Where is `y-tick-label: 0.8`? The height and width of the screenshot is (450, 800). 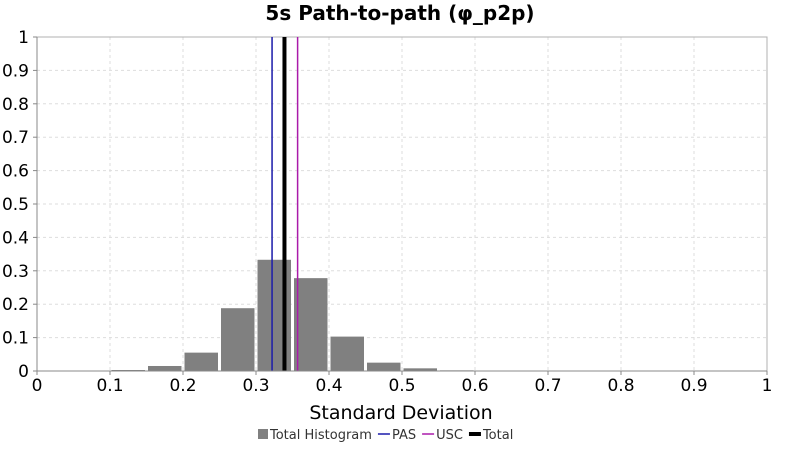
y-tick-label: 0.8 is located at coordinates (15, 105).